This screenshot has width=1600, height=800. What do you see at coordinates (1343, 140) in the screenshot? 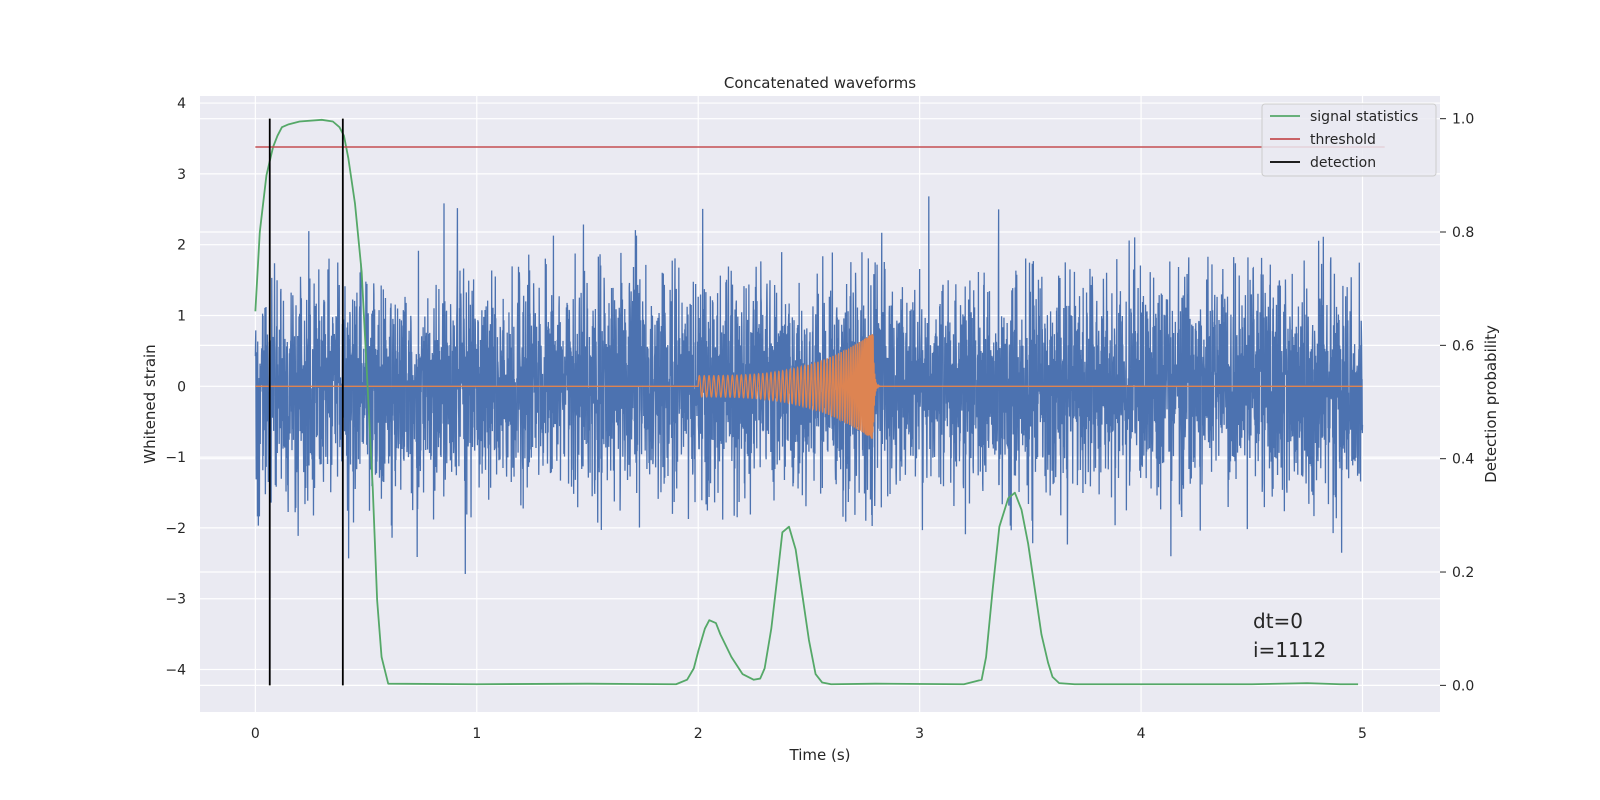
I see `legend-label-threshold: threshold` at bounding box center [1343, 140].